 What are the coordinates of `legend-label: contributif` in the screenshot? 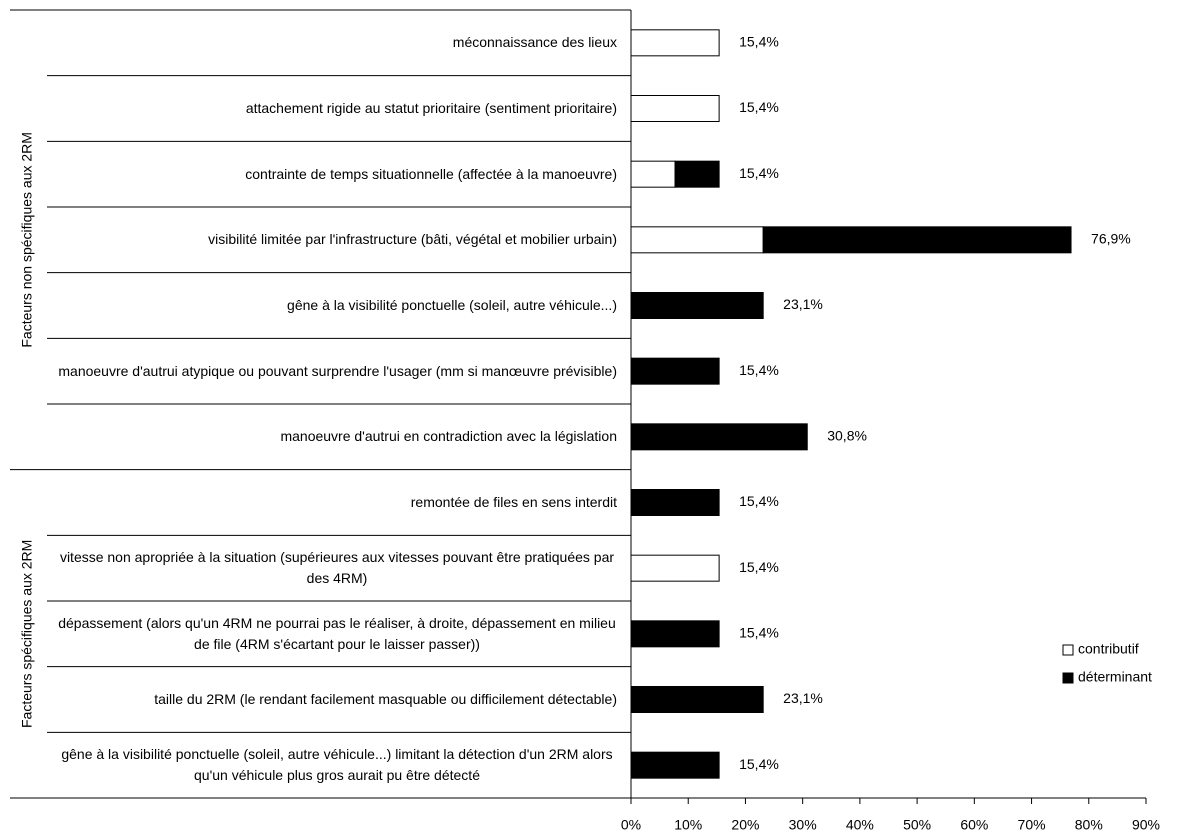 It's located at (1108, 649).